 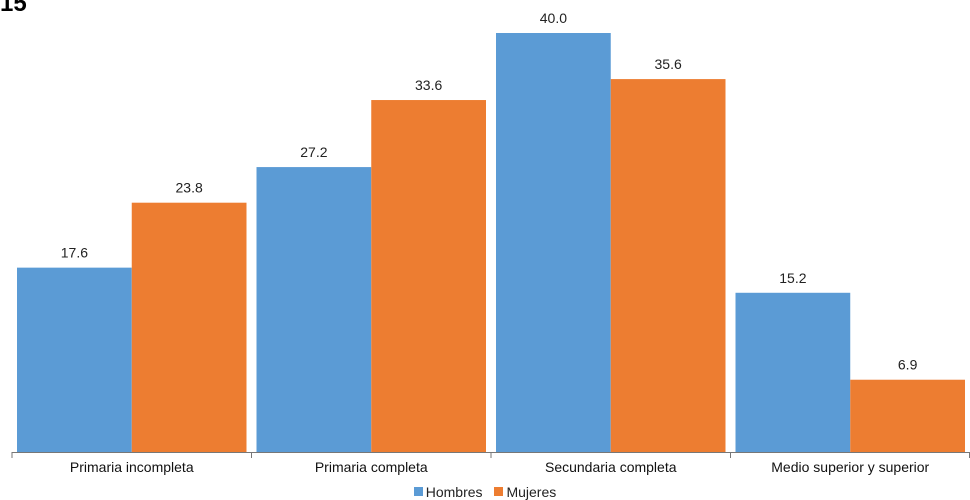 What do you see at coordinates (611, 467) in the screenshot?
I see `category-label-secundaria-completa: Secundaria completa` at bounding box center [611, 467].